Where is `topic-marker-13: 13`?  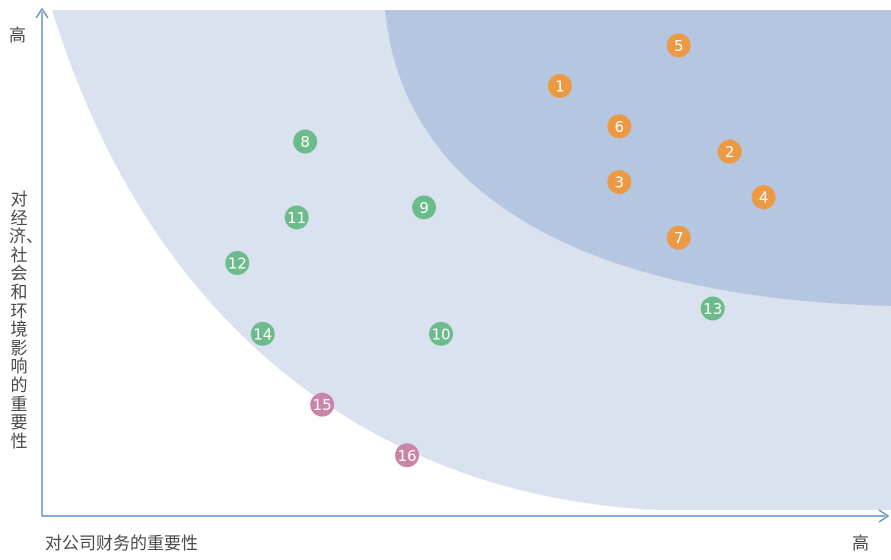
topic-marker-13: 13 is located at coordinates (712, 308).